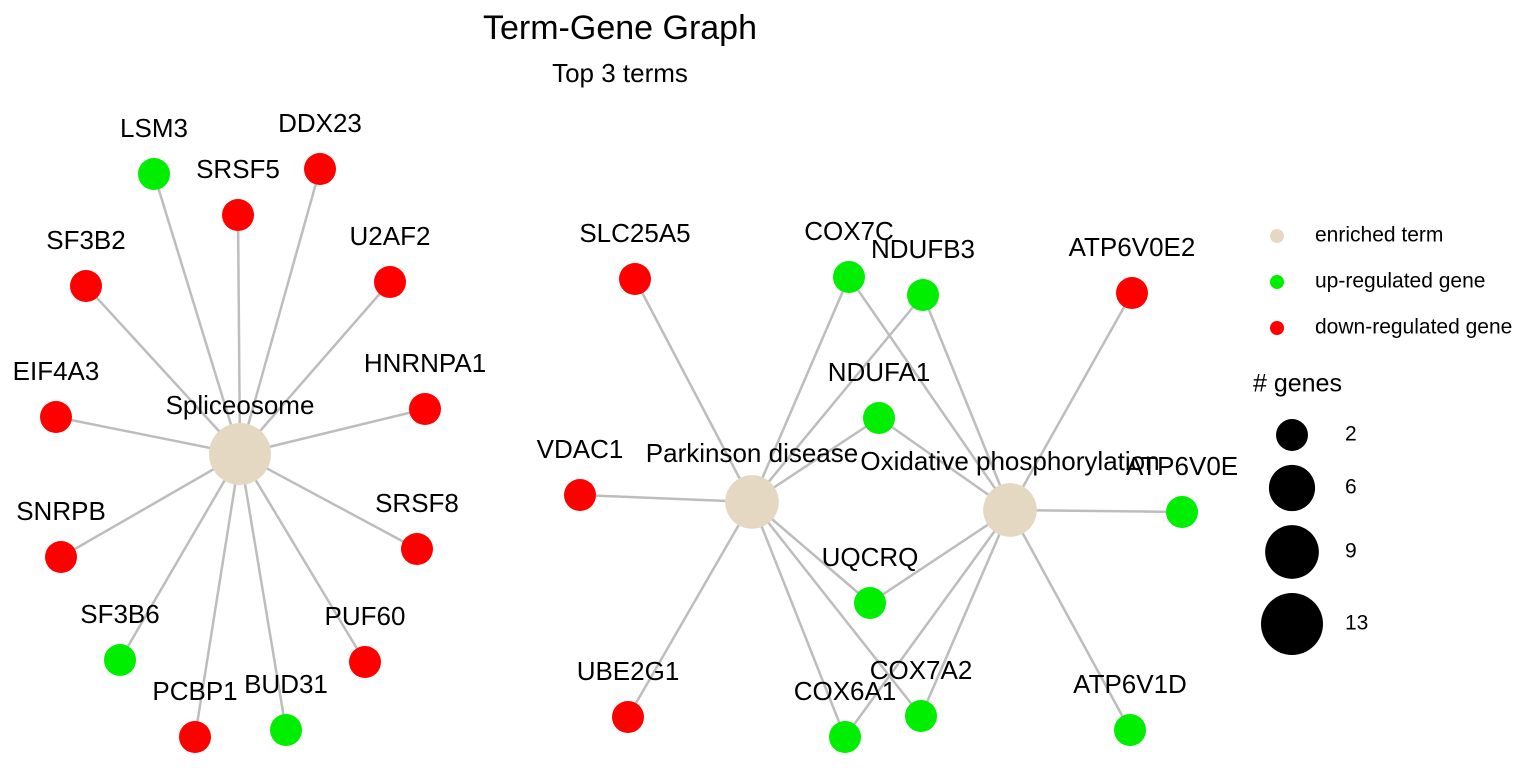  What do you see at coordinates (1400, 281) in the screenshot?
I see `legend-label: up-regulated gene` at bounding box center [1400, 281].